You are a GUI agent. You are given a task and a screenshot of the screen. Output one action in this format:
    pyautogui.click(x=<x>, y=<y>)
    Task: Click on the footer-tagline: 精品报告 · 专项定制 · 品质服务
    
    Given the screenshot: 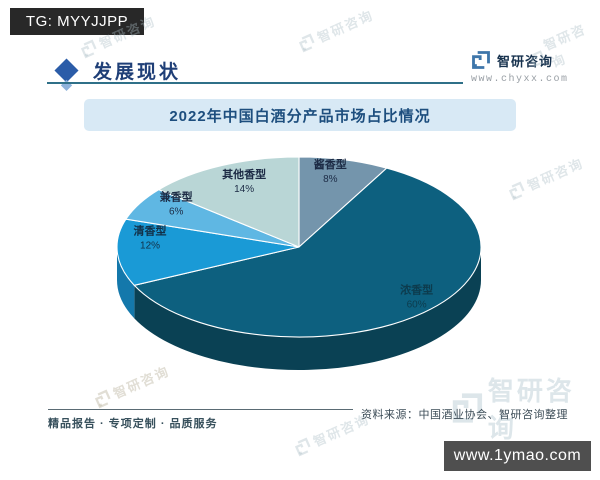 What is the action you would take?
    pyautogui.click(x=133, y=424)
    